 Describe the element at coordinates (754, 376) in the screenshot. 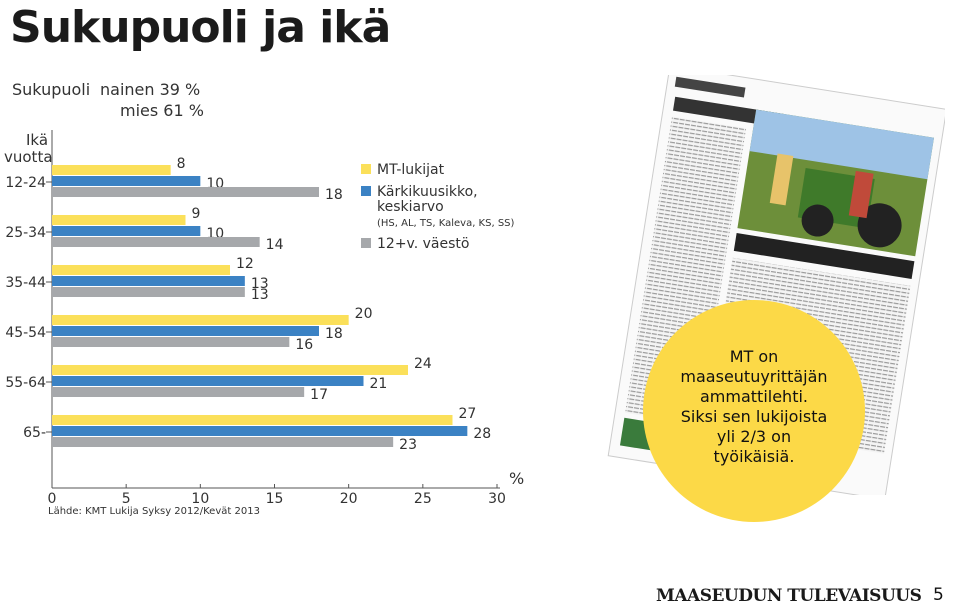

I see `callout-line: maaseutuyrittäjän` at that location.